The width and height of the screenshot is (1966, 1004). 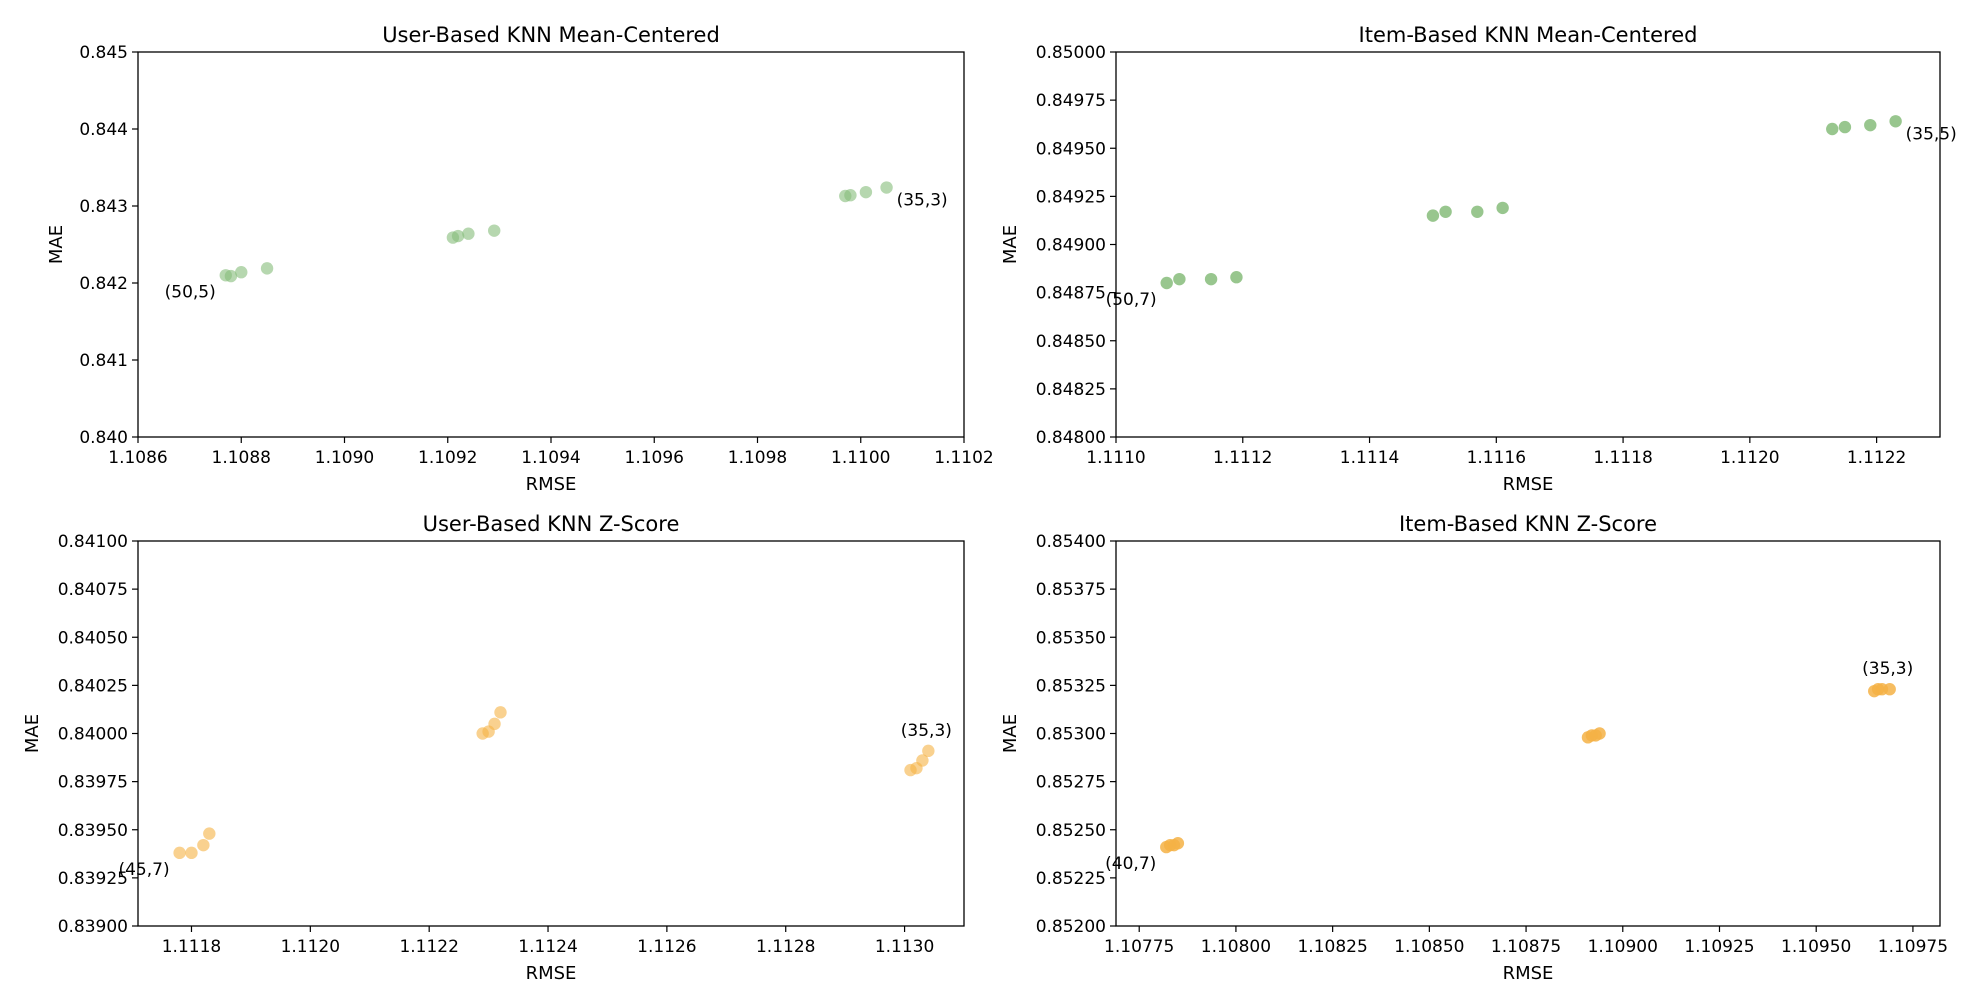 What do you see at coordinates (860, 458) in the screenshot?
I see `x-tick-label: 1.1100` at bounding box center [860, 458].